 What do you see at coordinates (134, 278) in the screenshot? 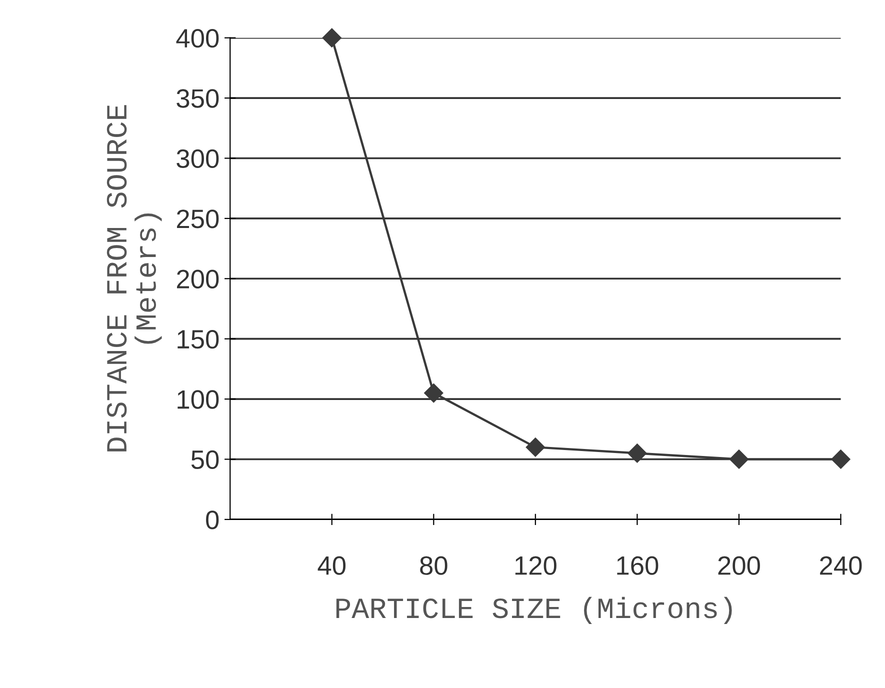
I see `y-axis-title: DISTANCE FROM SOURCE (Meters)` at bounding box center [134, 278].